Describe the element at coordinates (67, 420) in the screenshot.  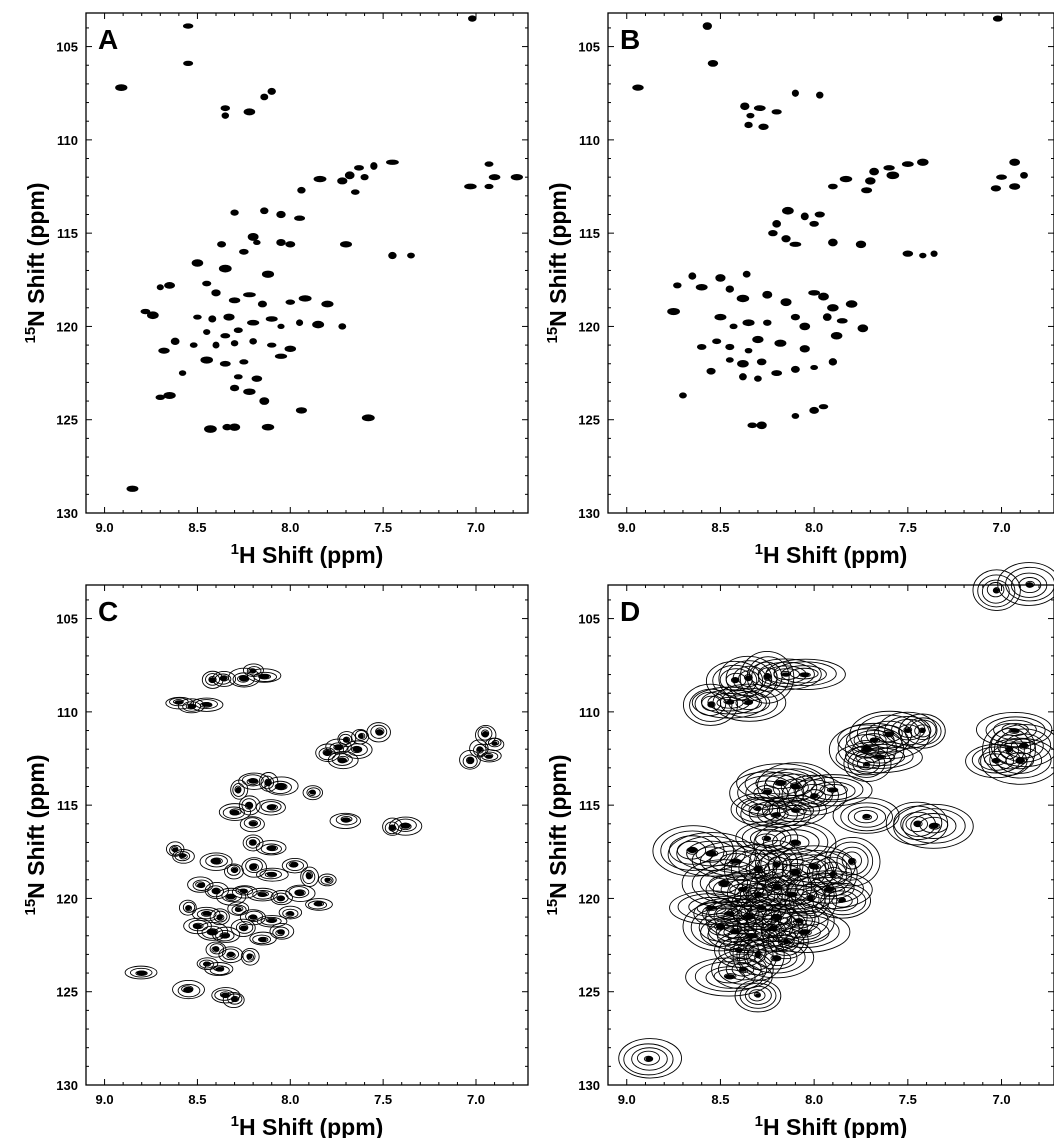
I see `y-tick-label: 125` at that location.